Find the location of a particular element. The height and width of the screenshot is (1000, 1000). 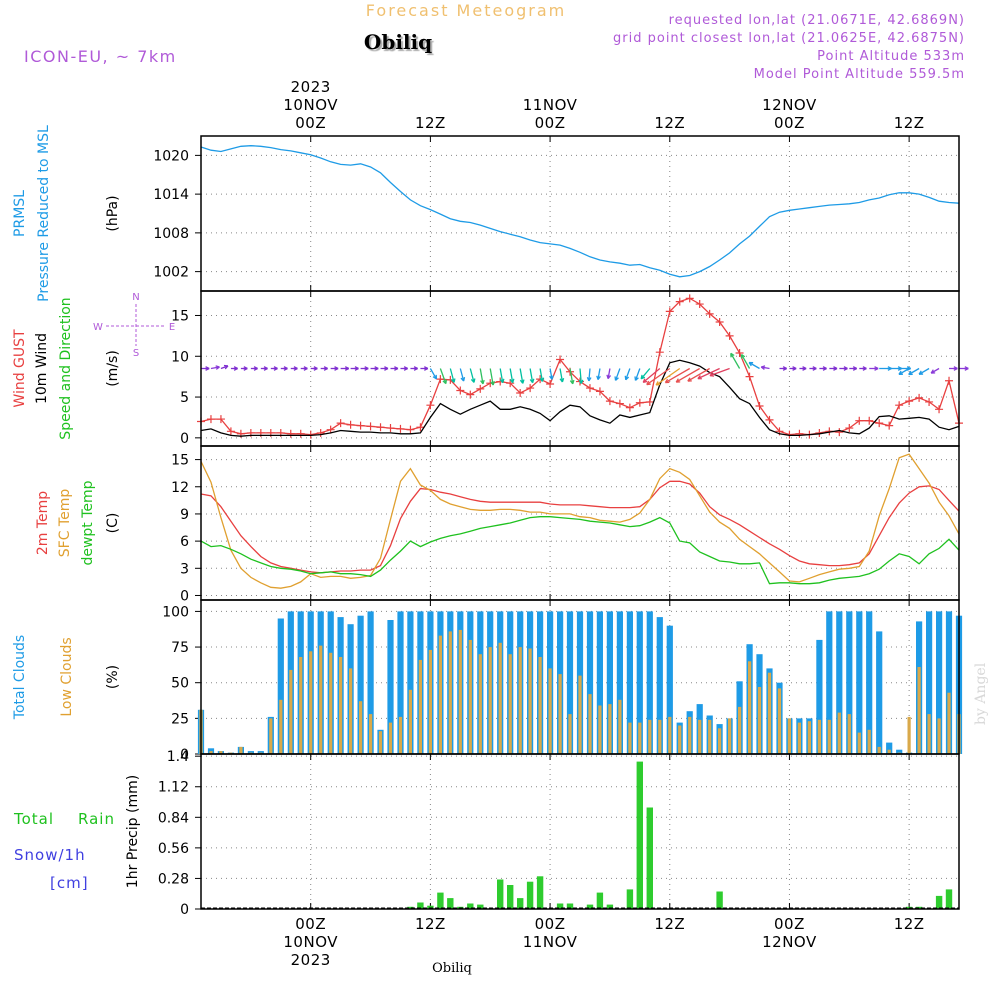

compass-n-label: N is located at coordinates (135, 297).